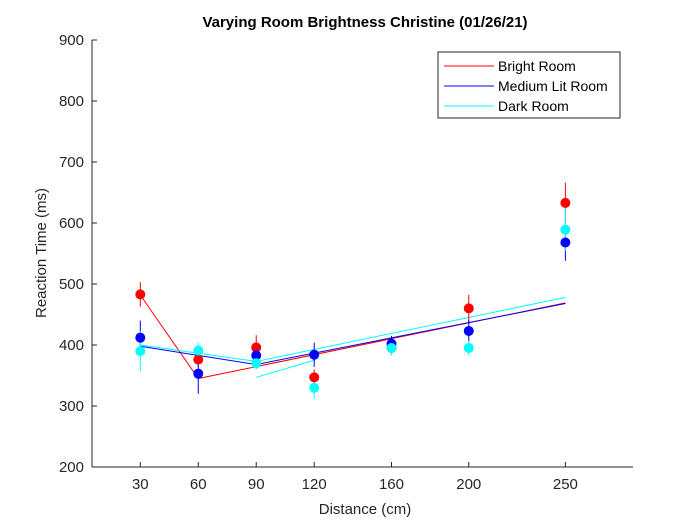  Describe the element at coordinates (314, 484) in the screenshot. I see `x-tick-label: 120` at that location.